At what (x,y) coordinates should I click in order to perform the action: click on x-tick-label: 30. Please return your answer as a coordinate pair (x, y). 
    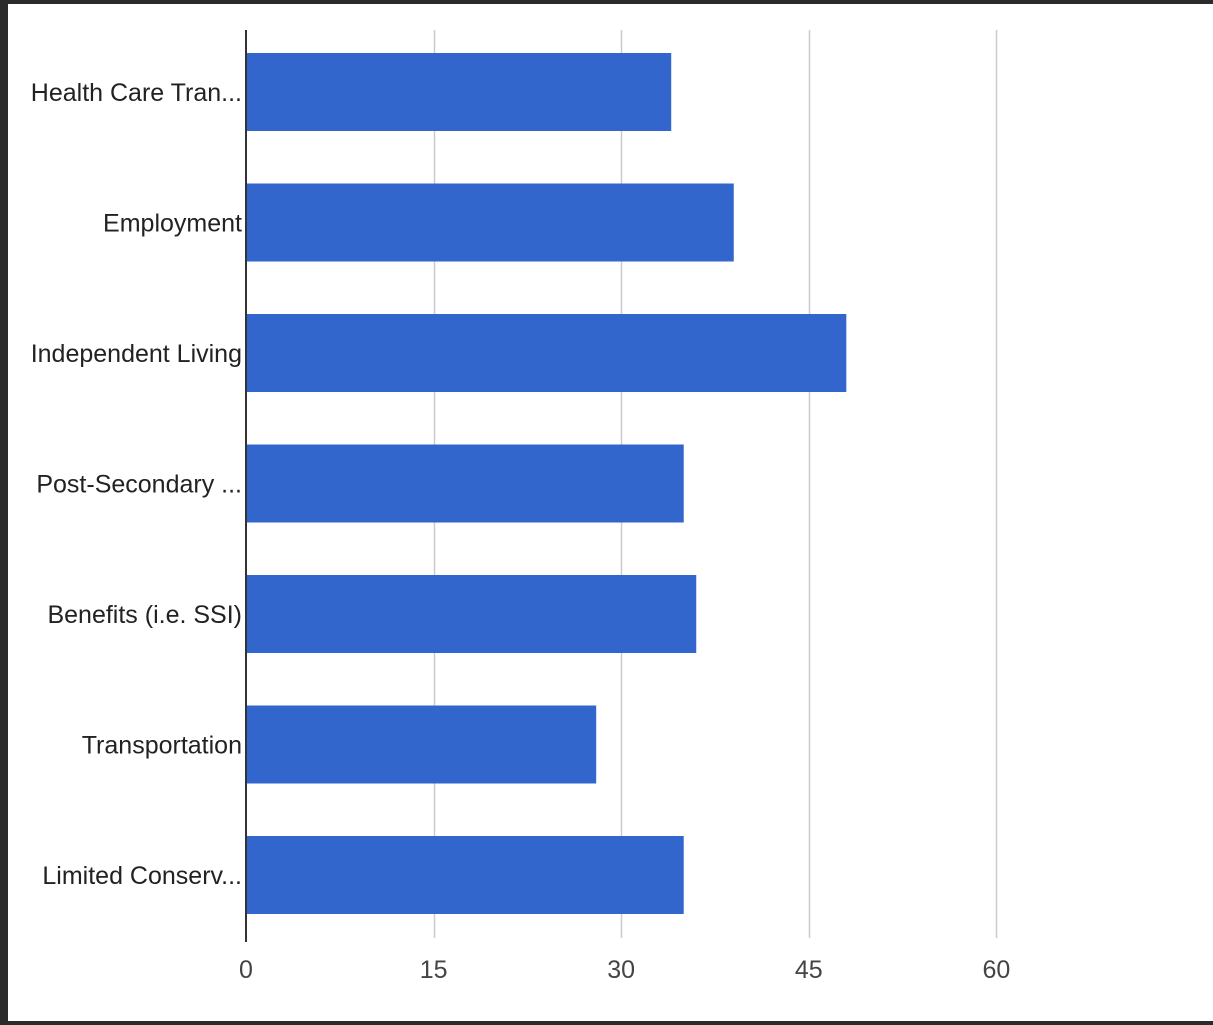
    Looking at the image, I should click on (621, 970).